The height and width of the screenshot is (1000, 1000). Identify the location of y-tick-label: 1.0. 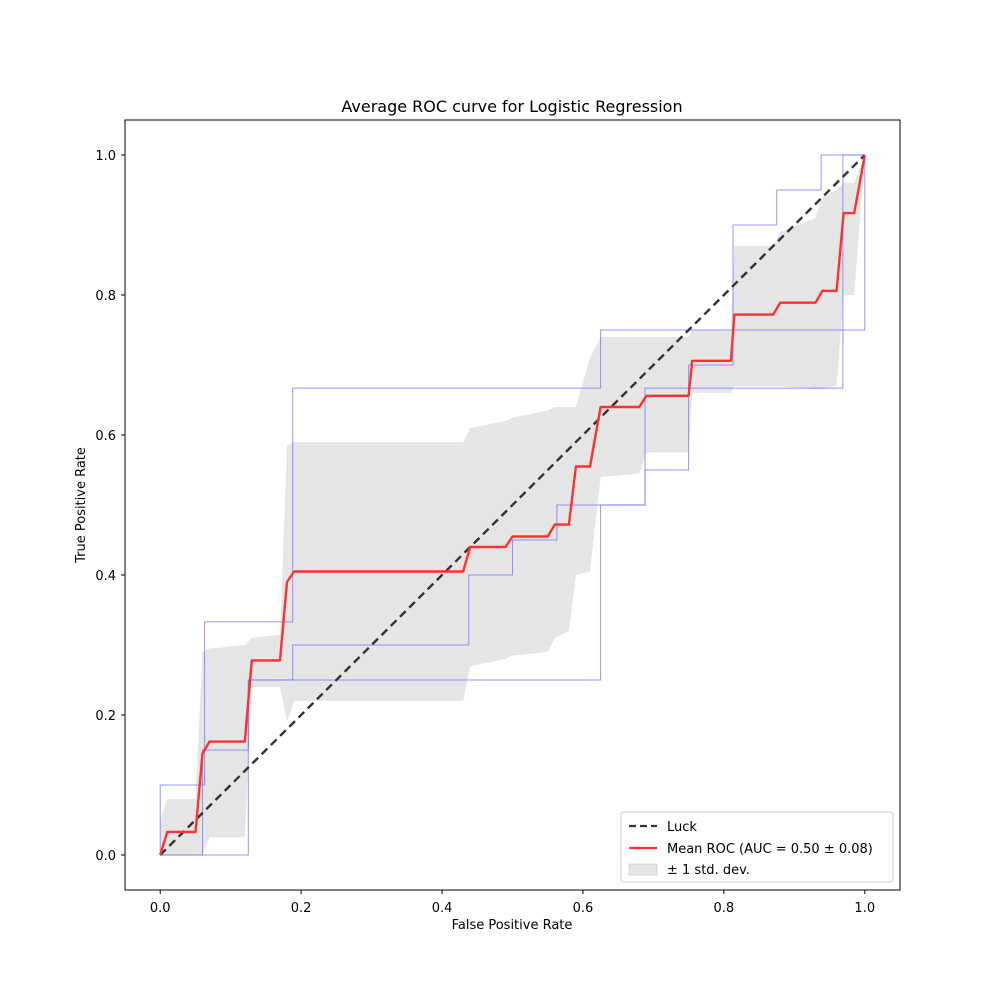
(105, 156).